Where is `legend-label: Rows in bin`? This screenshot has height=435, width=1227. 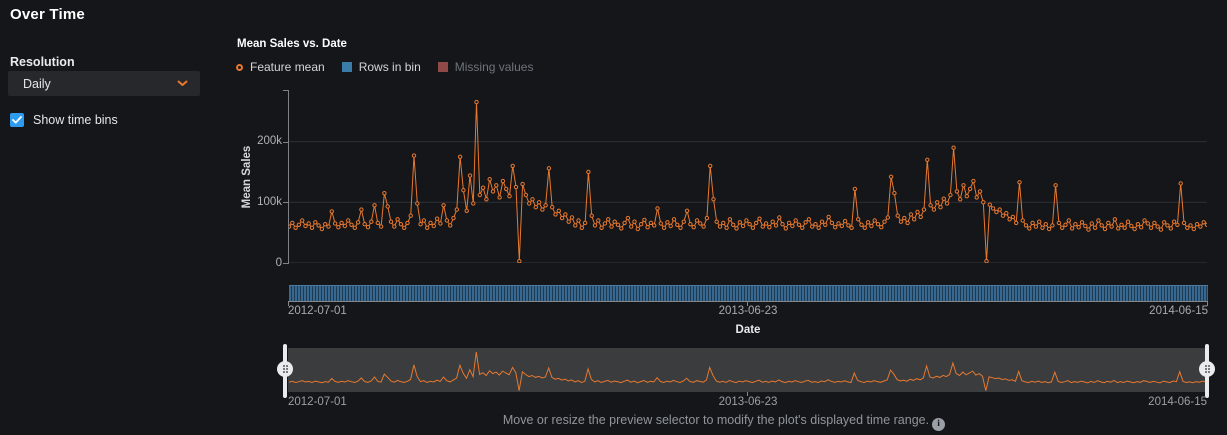
legend-label: Rows in bin is located at coordinates (389, 67).